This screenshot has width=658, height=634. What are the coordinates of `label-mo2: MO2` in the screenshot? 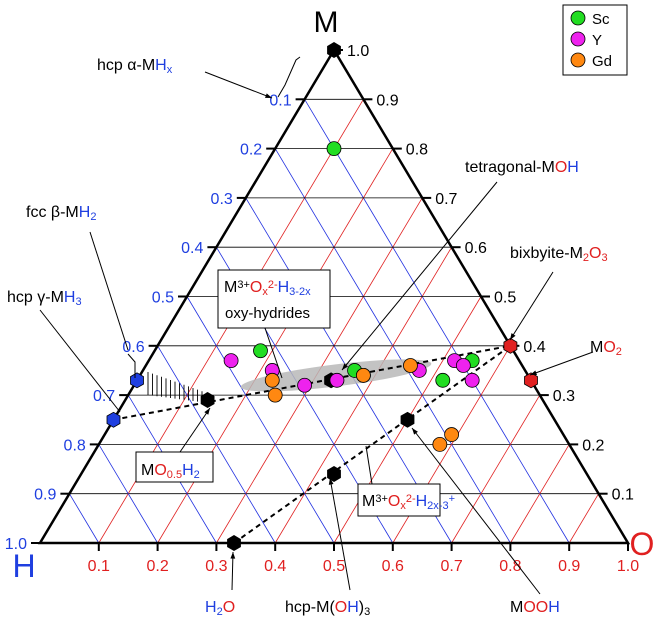 It's located at (606, 348).